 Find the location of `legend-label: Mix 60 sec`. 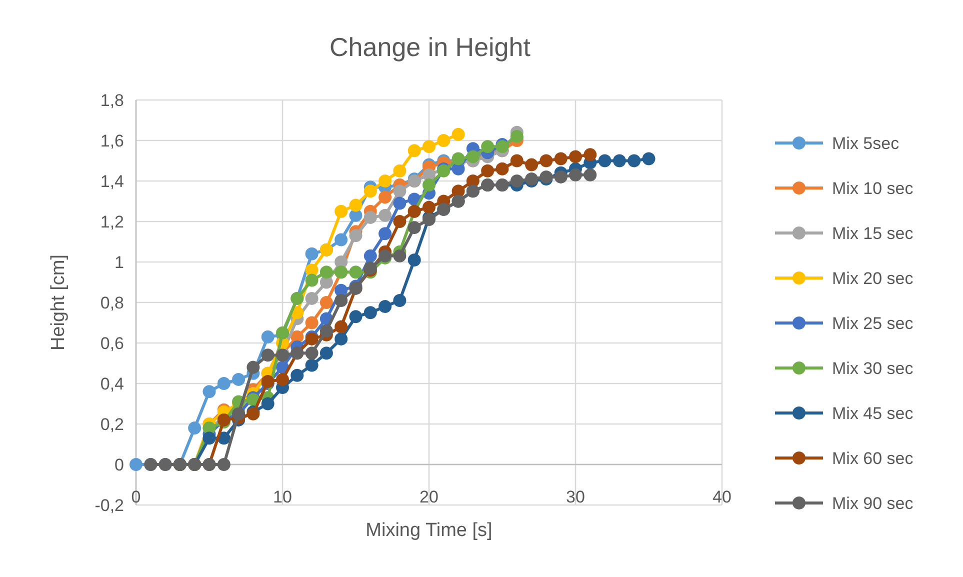

legend-label: Mix 60 sec is located at coordinates (873, 458).